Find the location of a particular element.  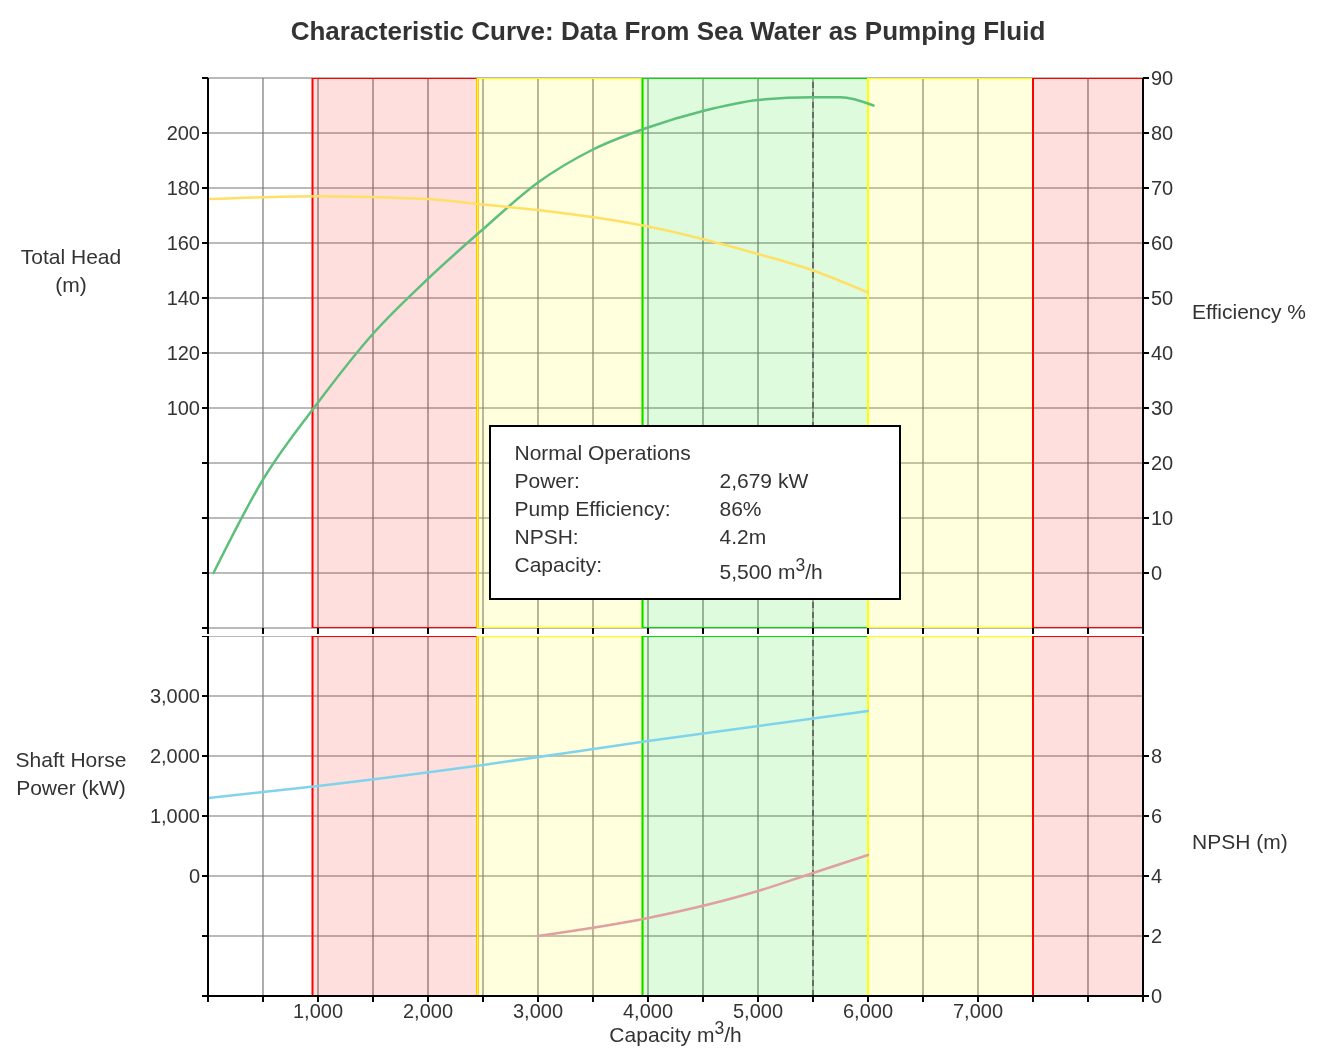

x-tick-label: 4,000 is located at coordinates (648, 1011).